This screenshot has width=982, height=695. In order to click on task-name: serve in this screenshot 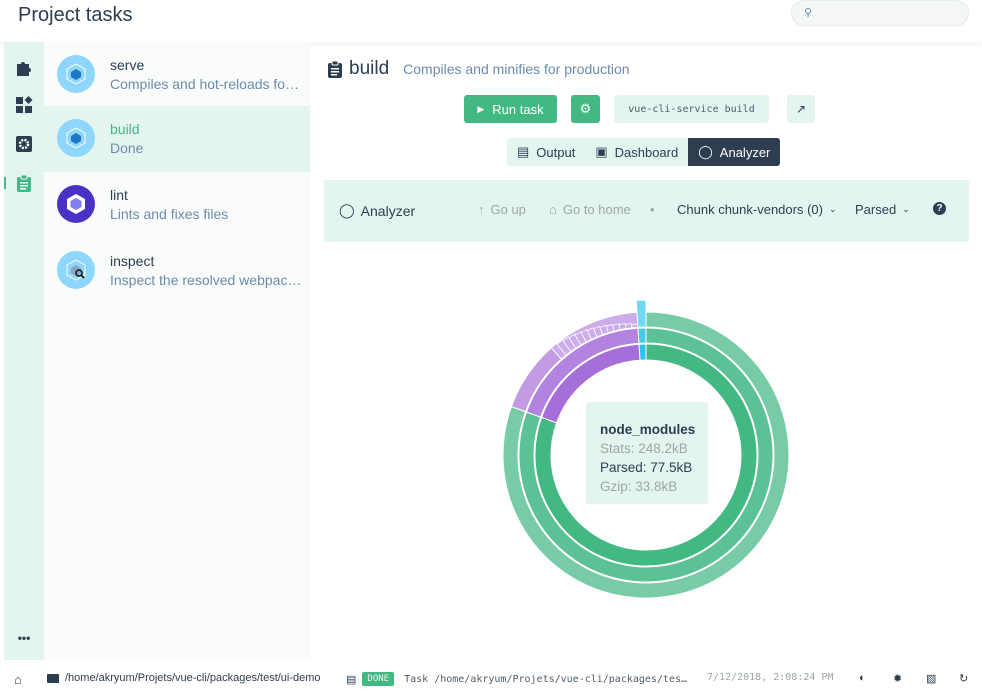, I will do `click(127, 65)`.